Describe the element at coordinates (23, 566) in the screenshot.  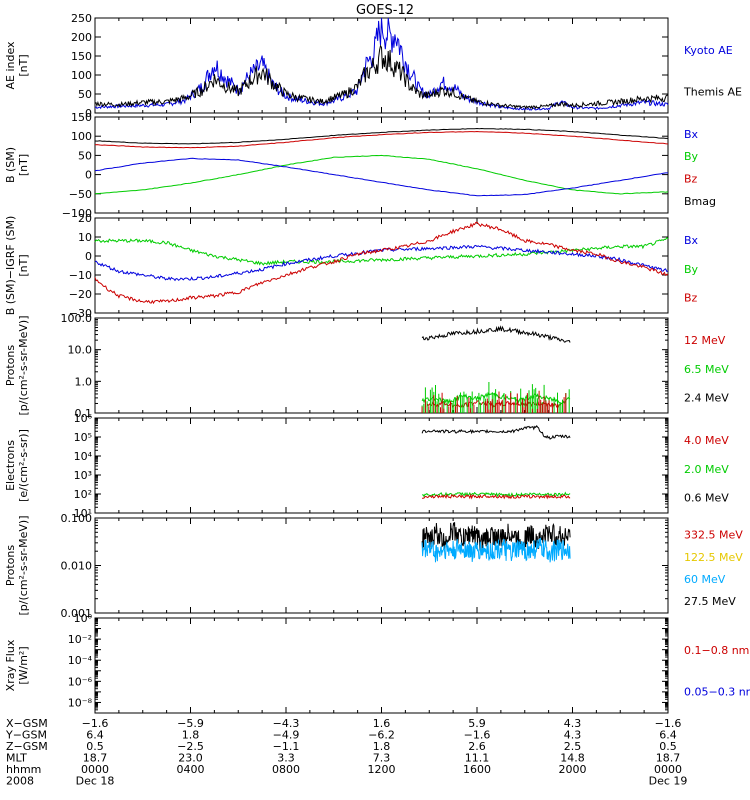
I see `y-axis-label: [p/(cm²-s-sr-MeV)]` at that location.